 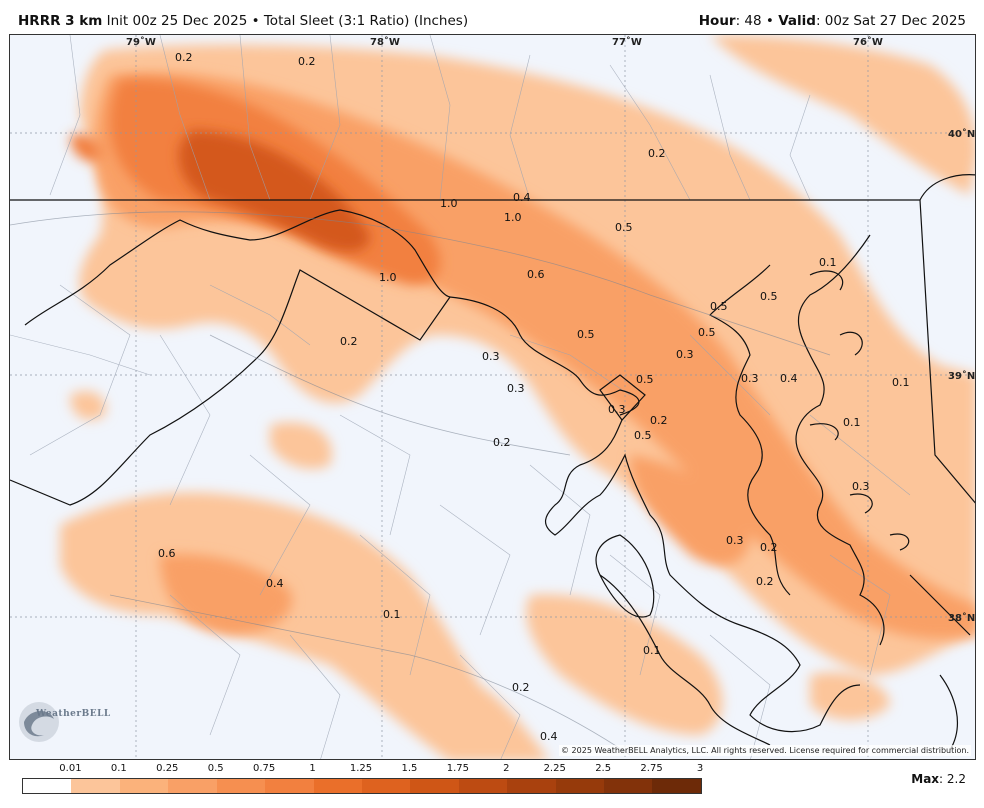 I want to click on valid-value: : 00z Sat 27 Dec 2025, so click(x=890, y=21).